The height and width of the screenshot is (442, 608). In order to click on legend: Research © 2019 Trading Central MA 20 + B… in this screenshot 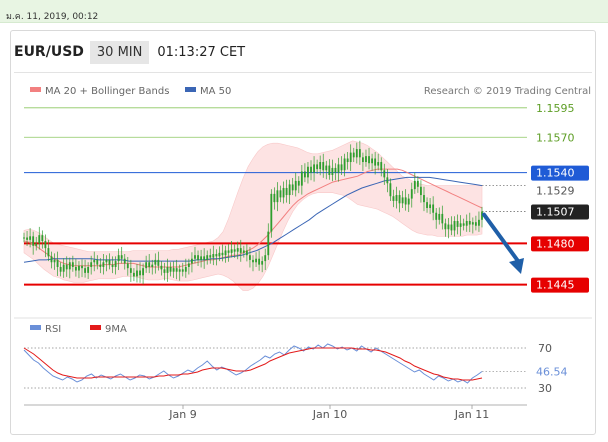, I will do `click(310, 91)`.